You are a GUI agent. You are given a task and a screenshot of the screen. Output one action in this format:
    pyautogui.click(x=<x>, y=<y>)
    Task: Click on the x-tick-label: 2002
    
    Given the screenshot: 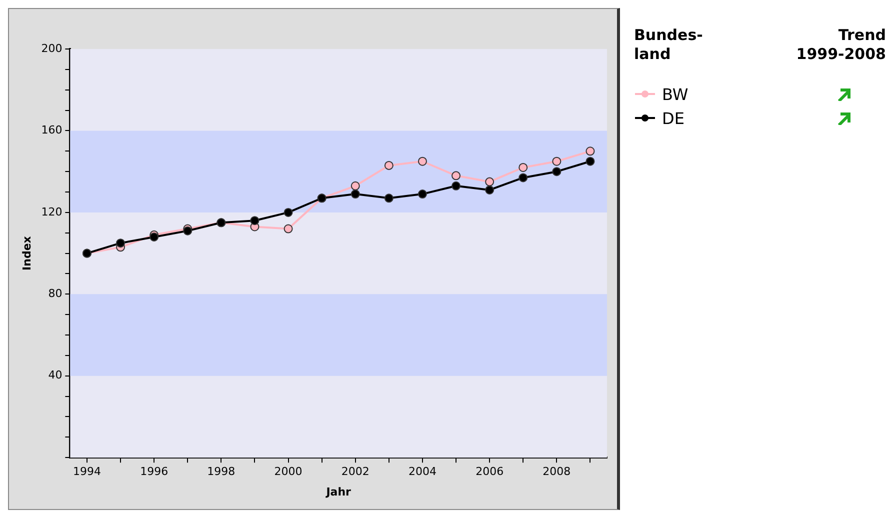 What is the action you would take?
    pyautogui.click(x=355, y=471)
    